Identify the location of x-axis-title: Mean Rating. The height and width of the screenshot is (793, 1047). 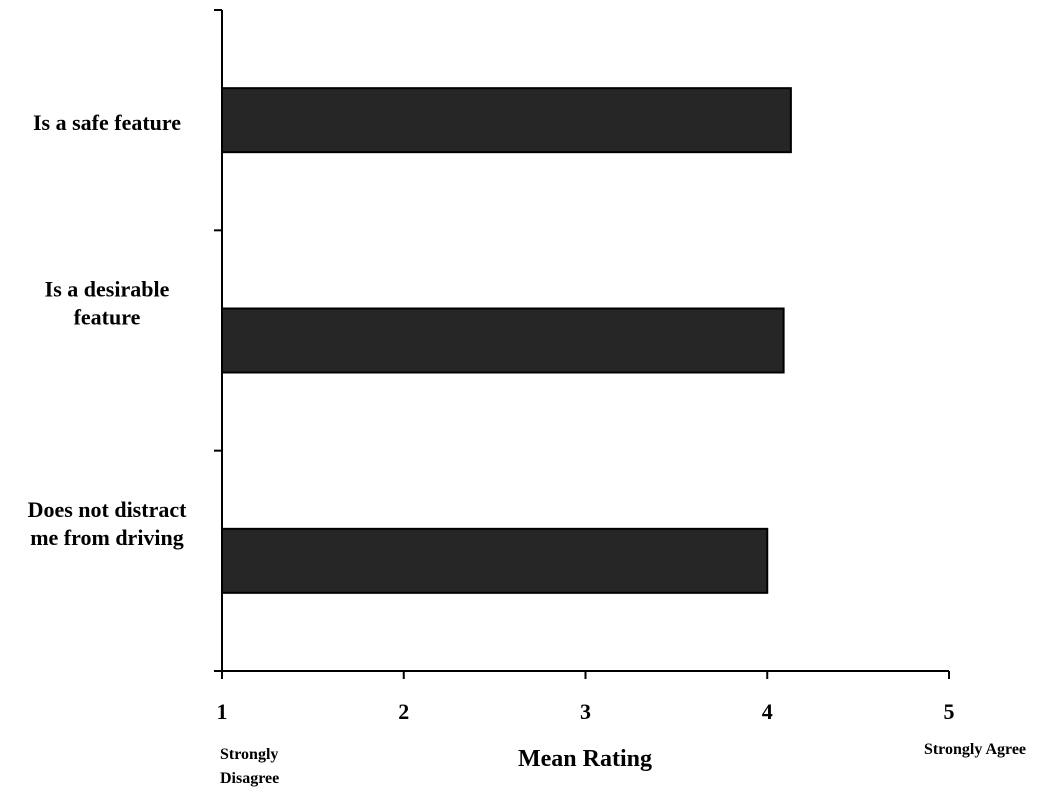
(585, 759).